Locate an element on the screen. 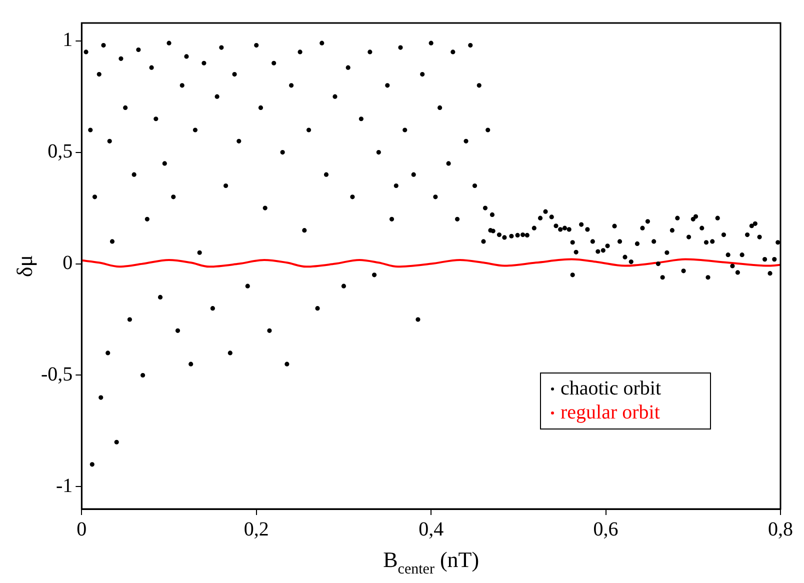 The image size is (804, 583). y-tick-label: -0,5 is located at coordinates (56, 374).